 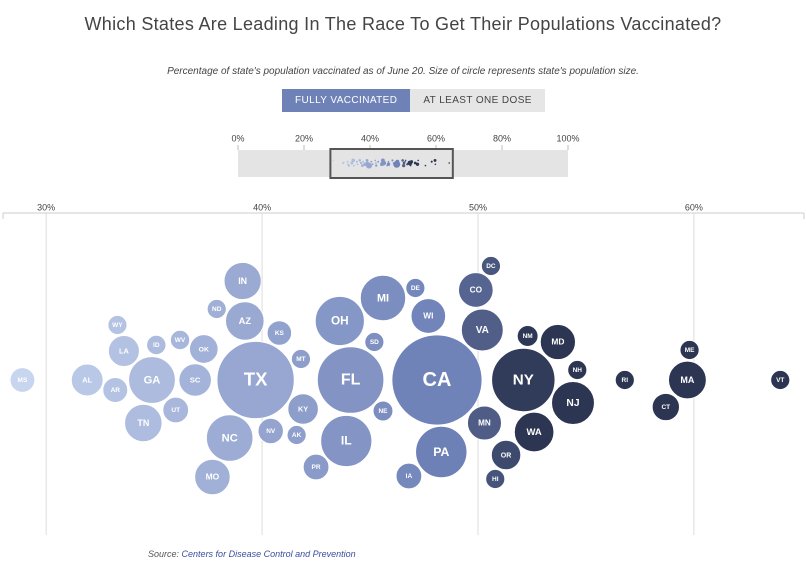 What do you see at coordinates (230, 438) in the screenshot?
I see `bubble-label: NC` at bounding box center [230, 438].